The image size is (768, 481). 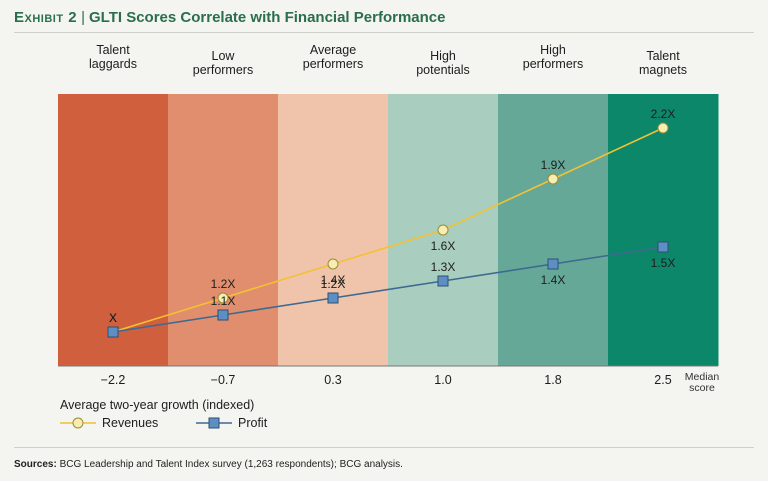 I want to click on legend-title: Average two-year growth (indexed), so click(x=157, y=405).